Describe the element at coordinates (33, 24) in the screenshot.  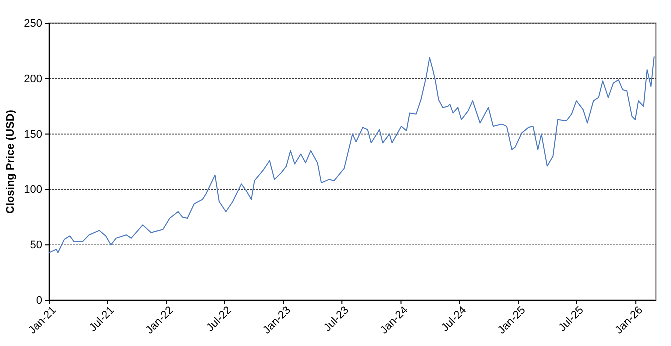
I see `y-tick-label: 250` at that location.